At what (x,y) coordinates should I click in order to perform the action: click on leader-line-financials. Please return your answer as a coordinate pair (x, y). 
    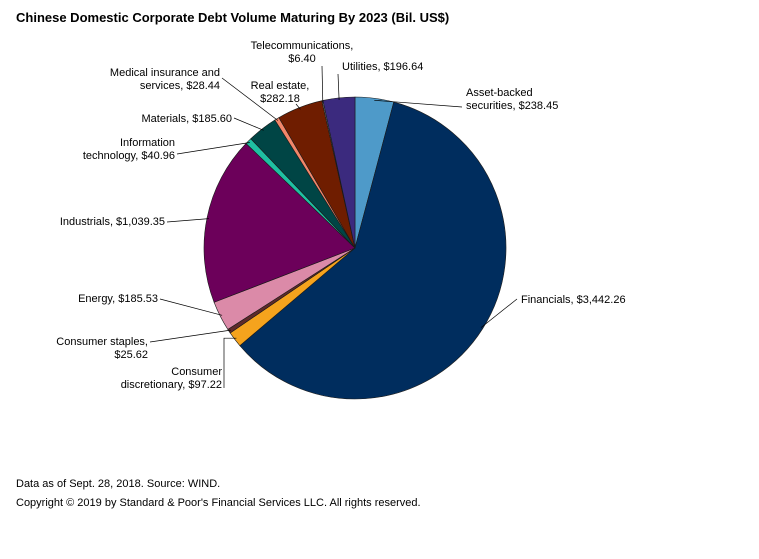
    Looking at the image, I should click on (499, 313).